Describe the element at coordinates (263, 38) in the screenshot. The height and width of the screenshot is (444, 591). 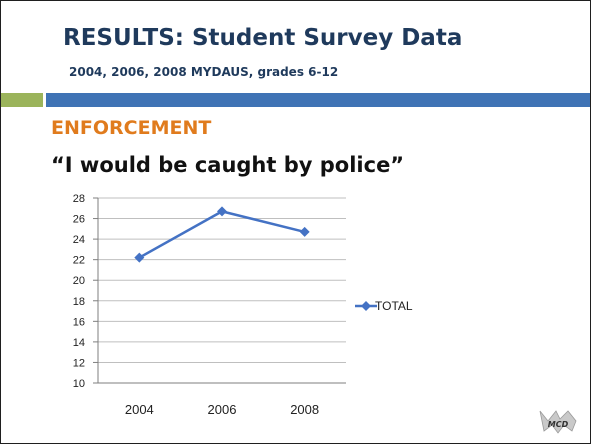
I see `slide-title: RESULTS: Student Survey Data` at that location.